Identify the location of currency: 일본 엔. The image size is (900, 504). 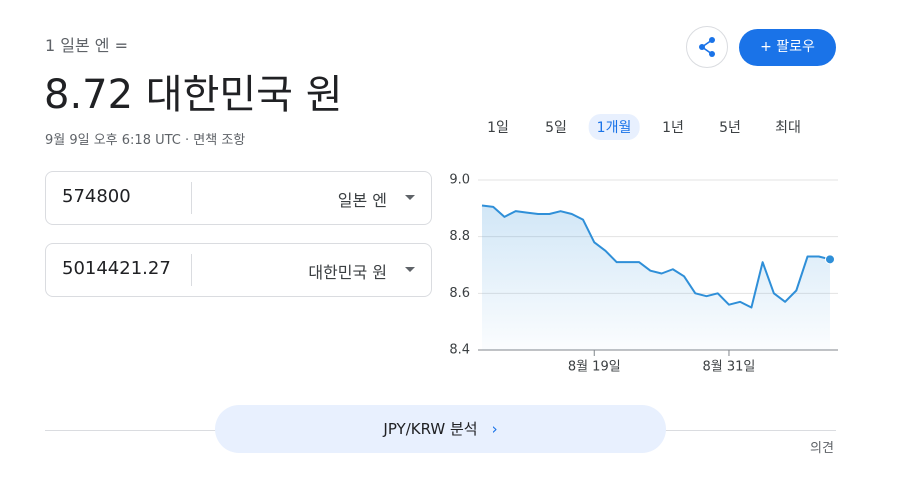
(362, 200).